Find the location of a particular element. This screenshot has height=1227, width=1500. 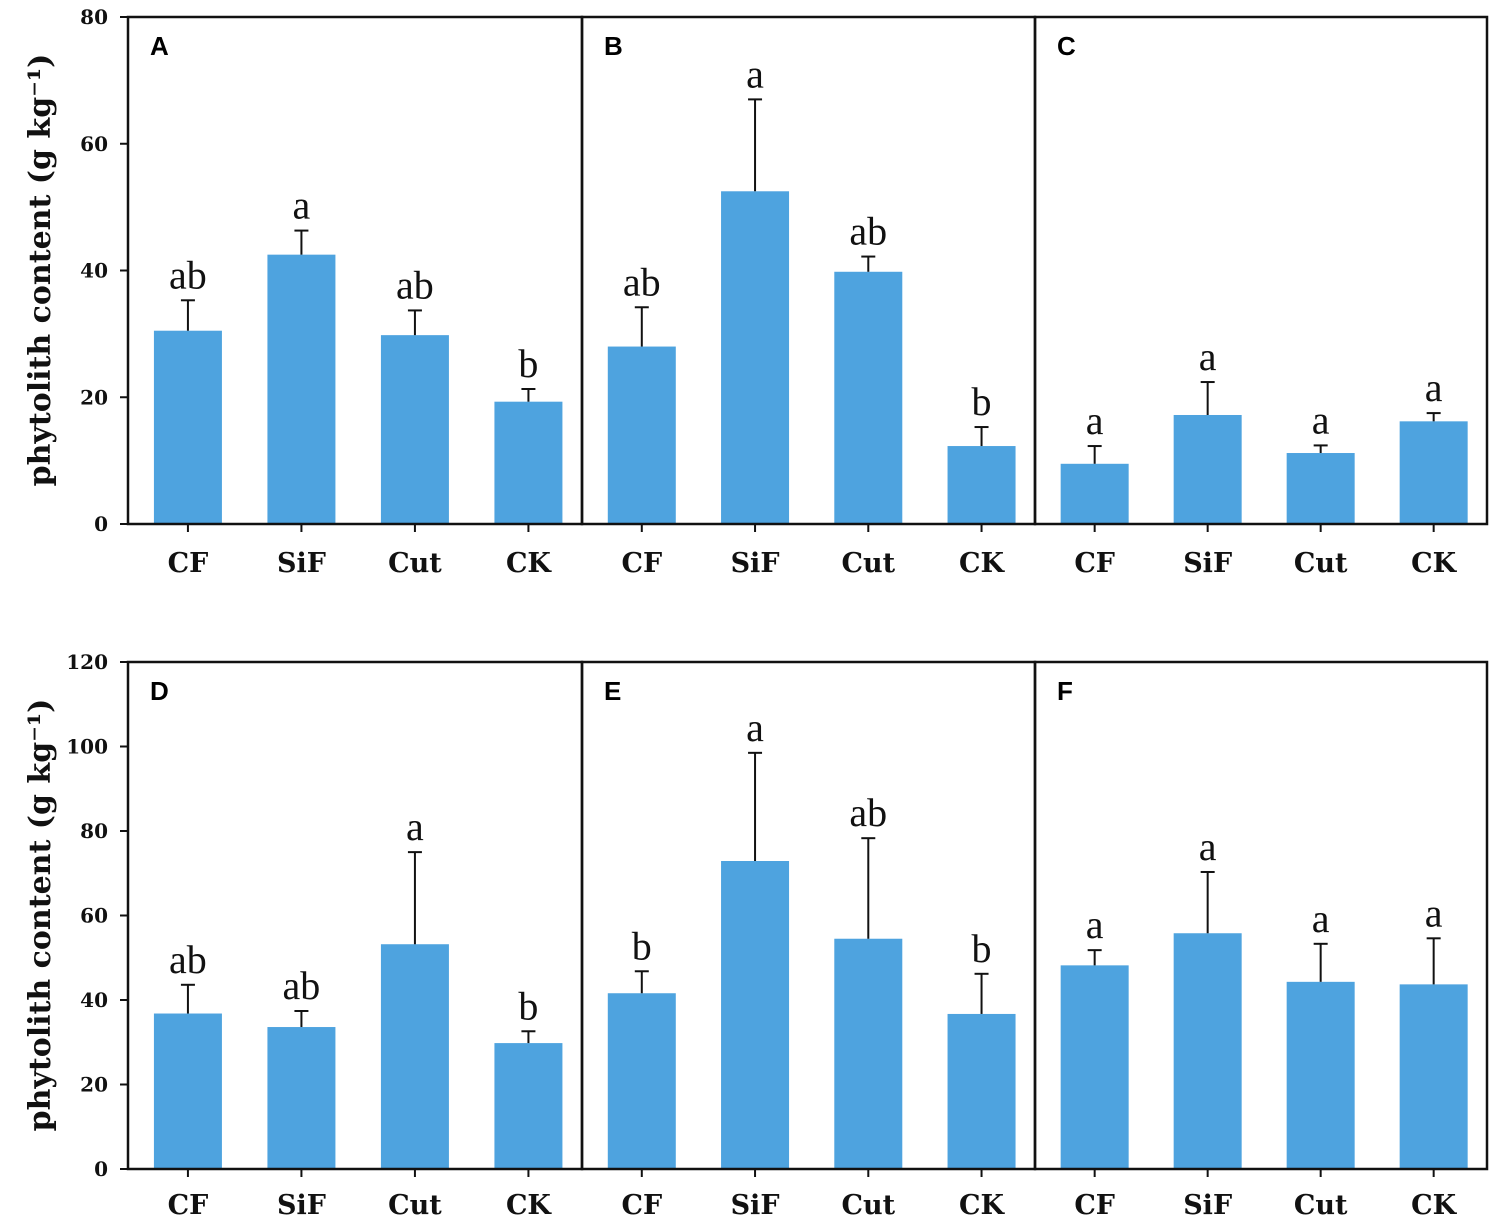

panel-c: Ca CF a SiF a Cut a CK is located at coordinates (1261, 297).